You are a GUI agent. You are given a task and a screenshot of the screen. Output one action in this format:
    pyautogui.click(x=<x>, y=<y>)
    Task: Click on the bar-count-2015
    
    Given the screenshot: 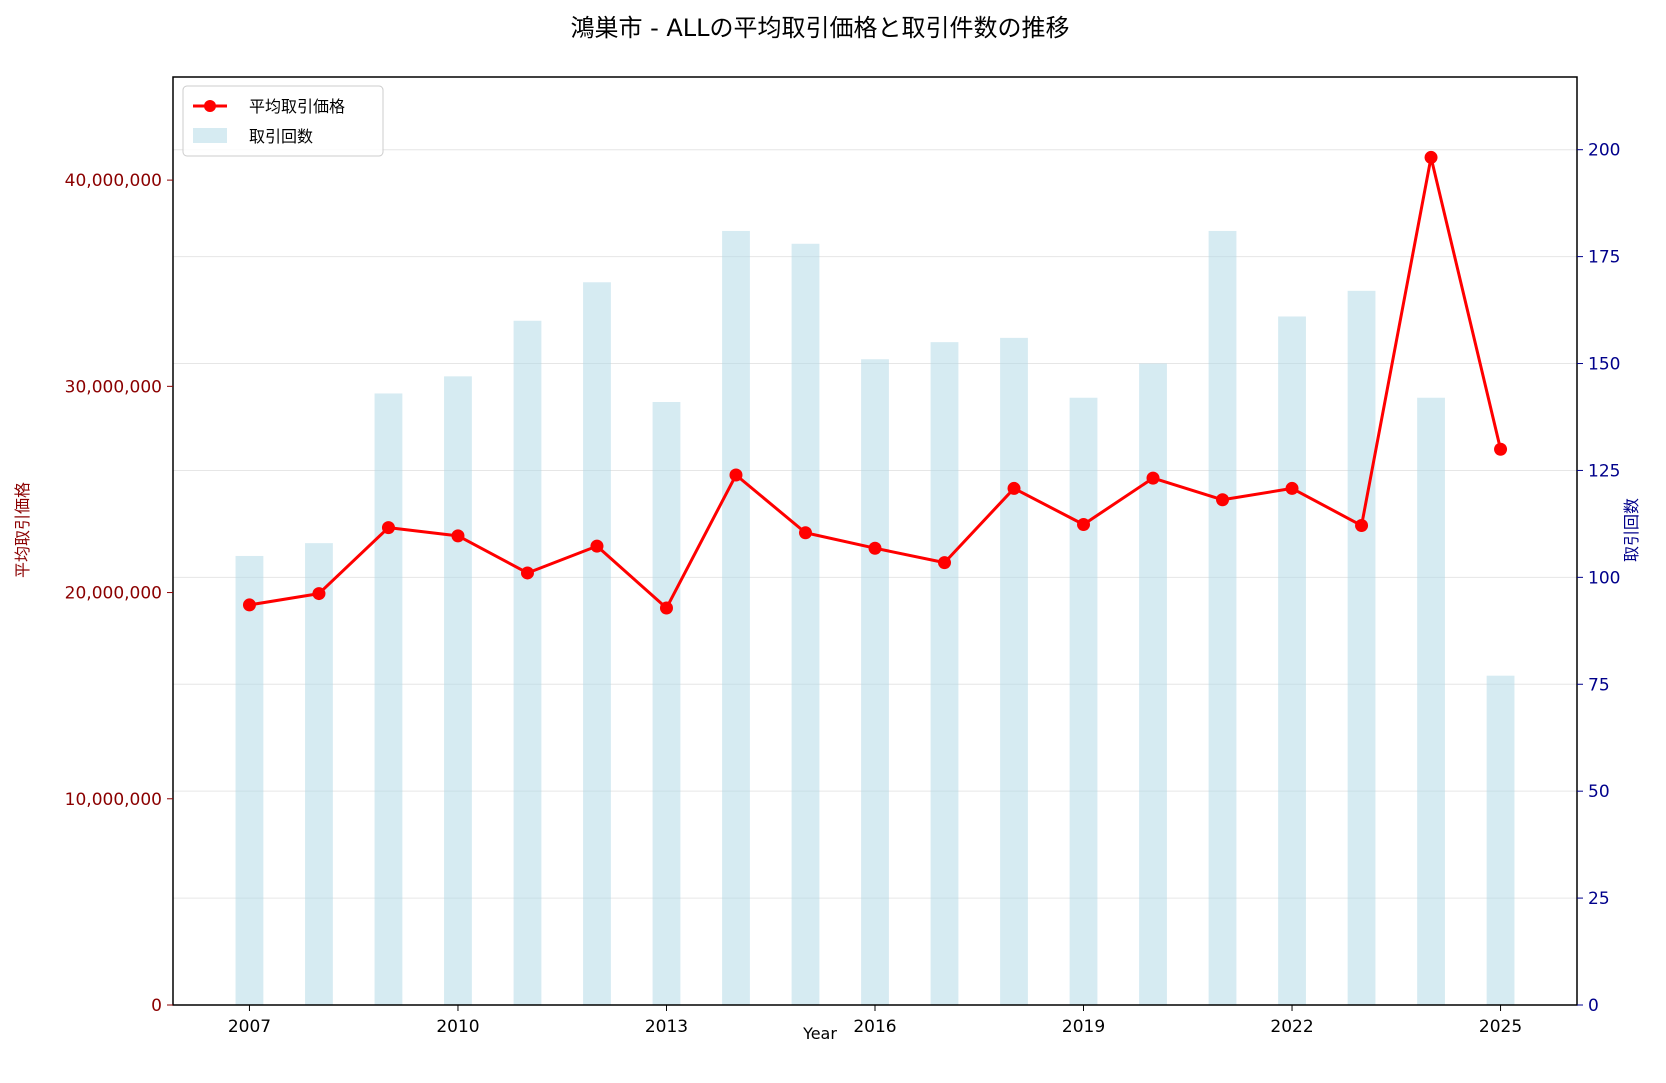 What is the action you would take?
    pyautogui.click(x=805, y=624)
    